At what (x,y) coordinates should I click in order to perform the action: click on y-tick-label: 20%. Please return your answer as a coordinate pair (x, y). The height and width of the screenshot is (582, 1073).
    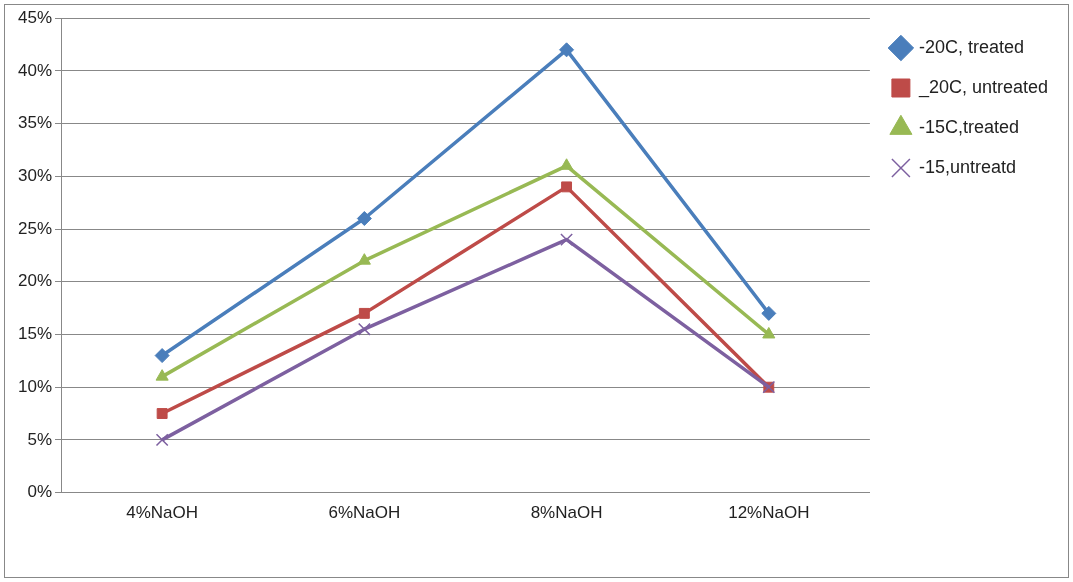
    Looking at the image, I should click on (35, 281).